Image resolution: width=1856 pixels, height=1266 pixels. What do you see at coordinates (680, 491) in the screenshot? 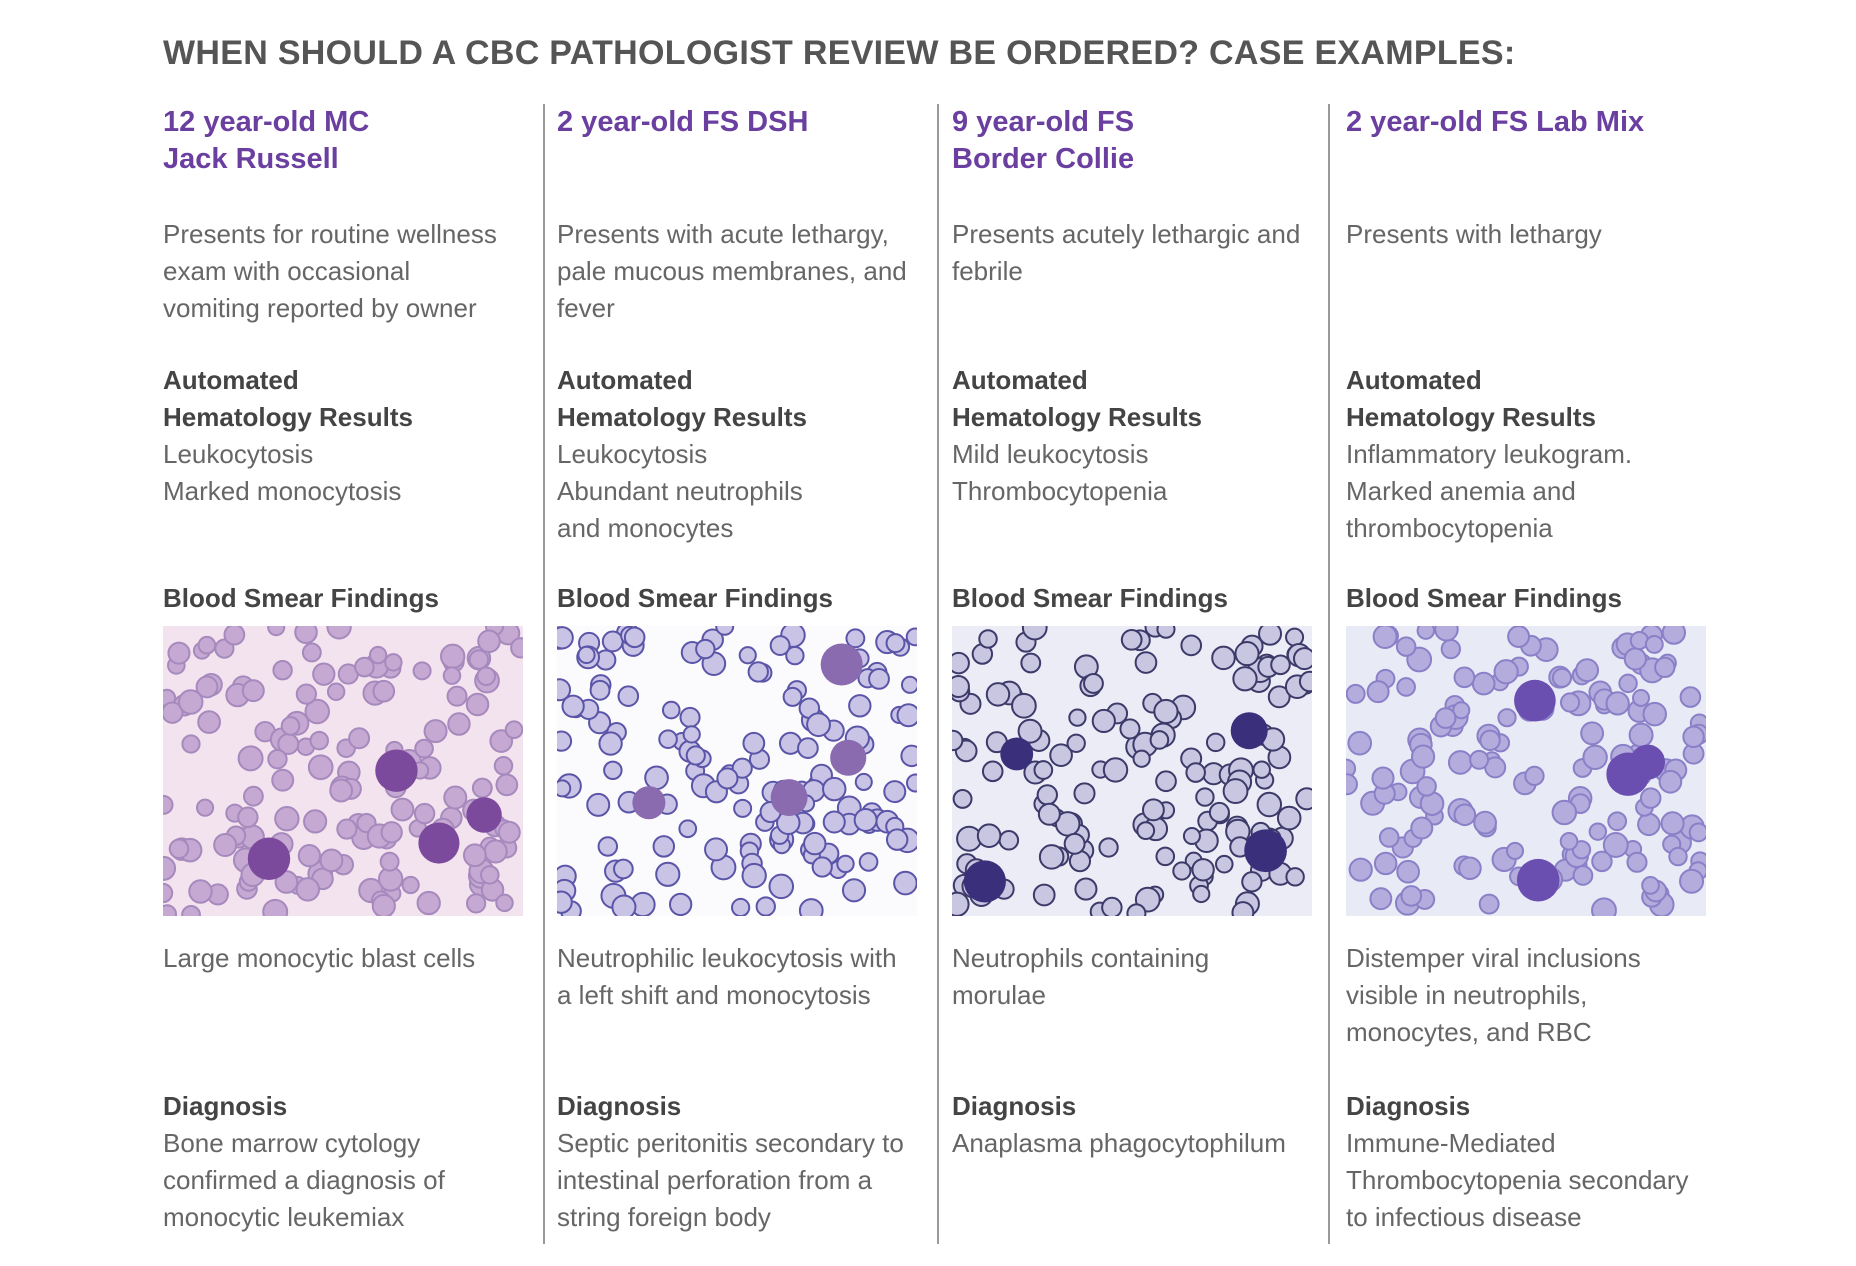
I see `results-text: Abundant neutrophils` at bounding box center [680, 491].